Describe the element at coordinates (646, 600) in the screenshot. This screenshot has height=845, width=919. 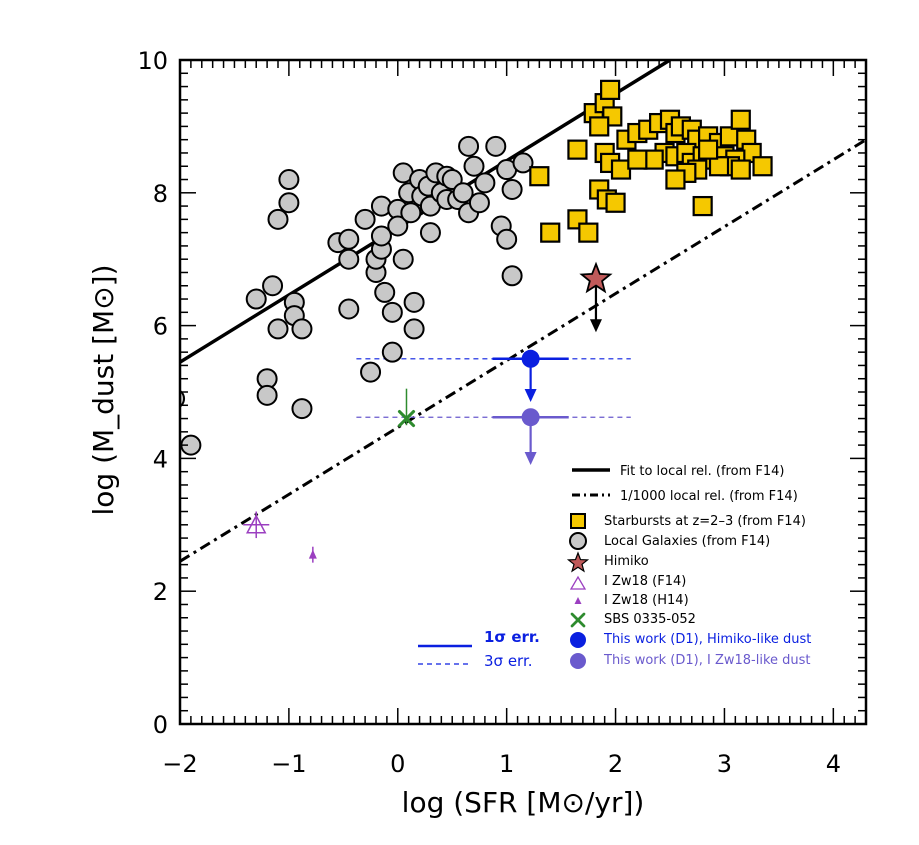
I see `legend-izw18-h14-label: I Zw18 (H14)` at that location.